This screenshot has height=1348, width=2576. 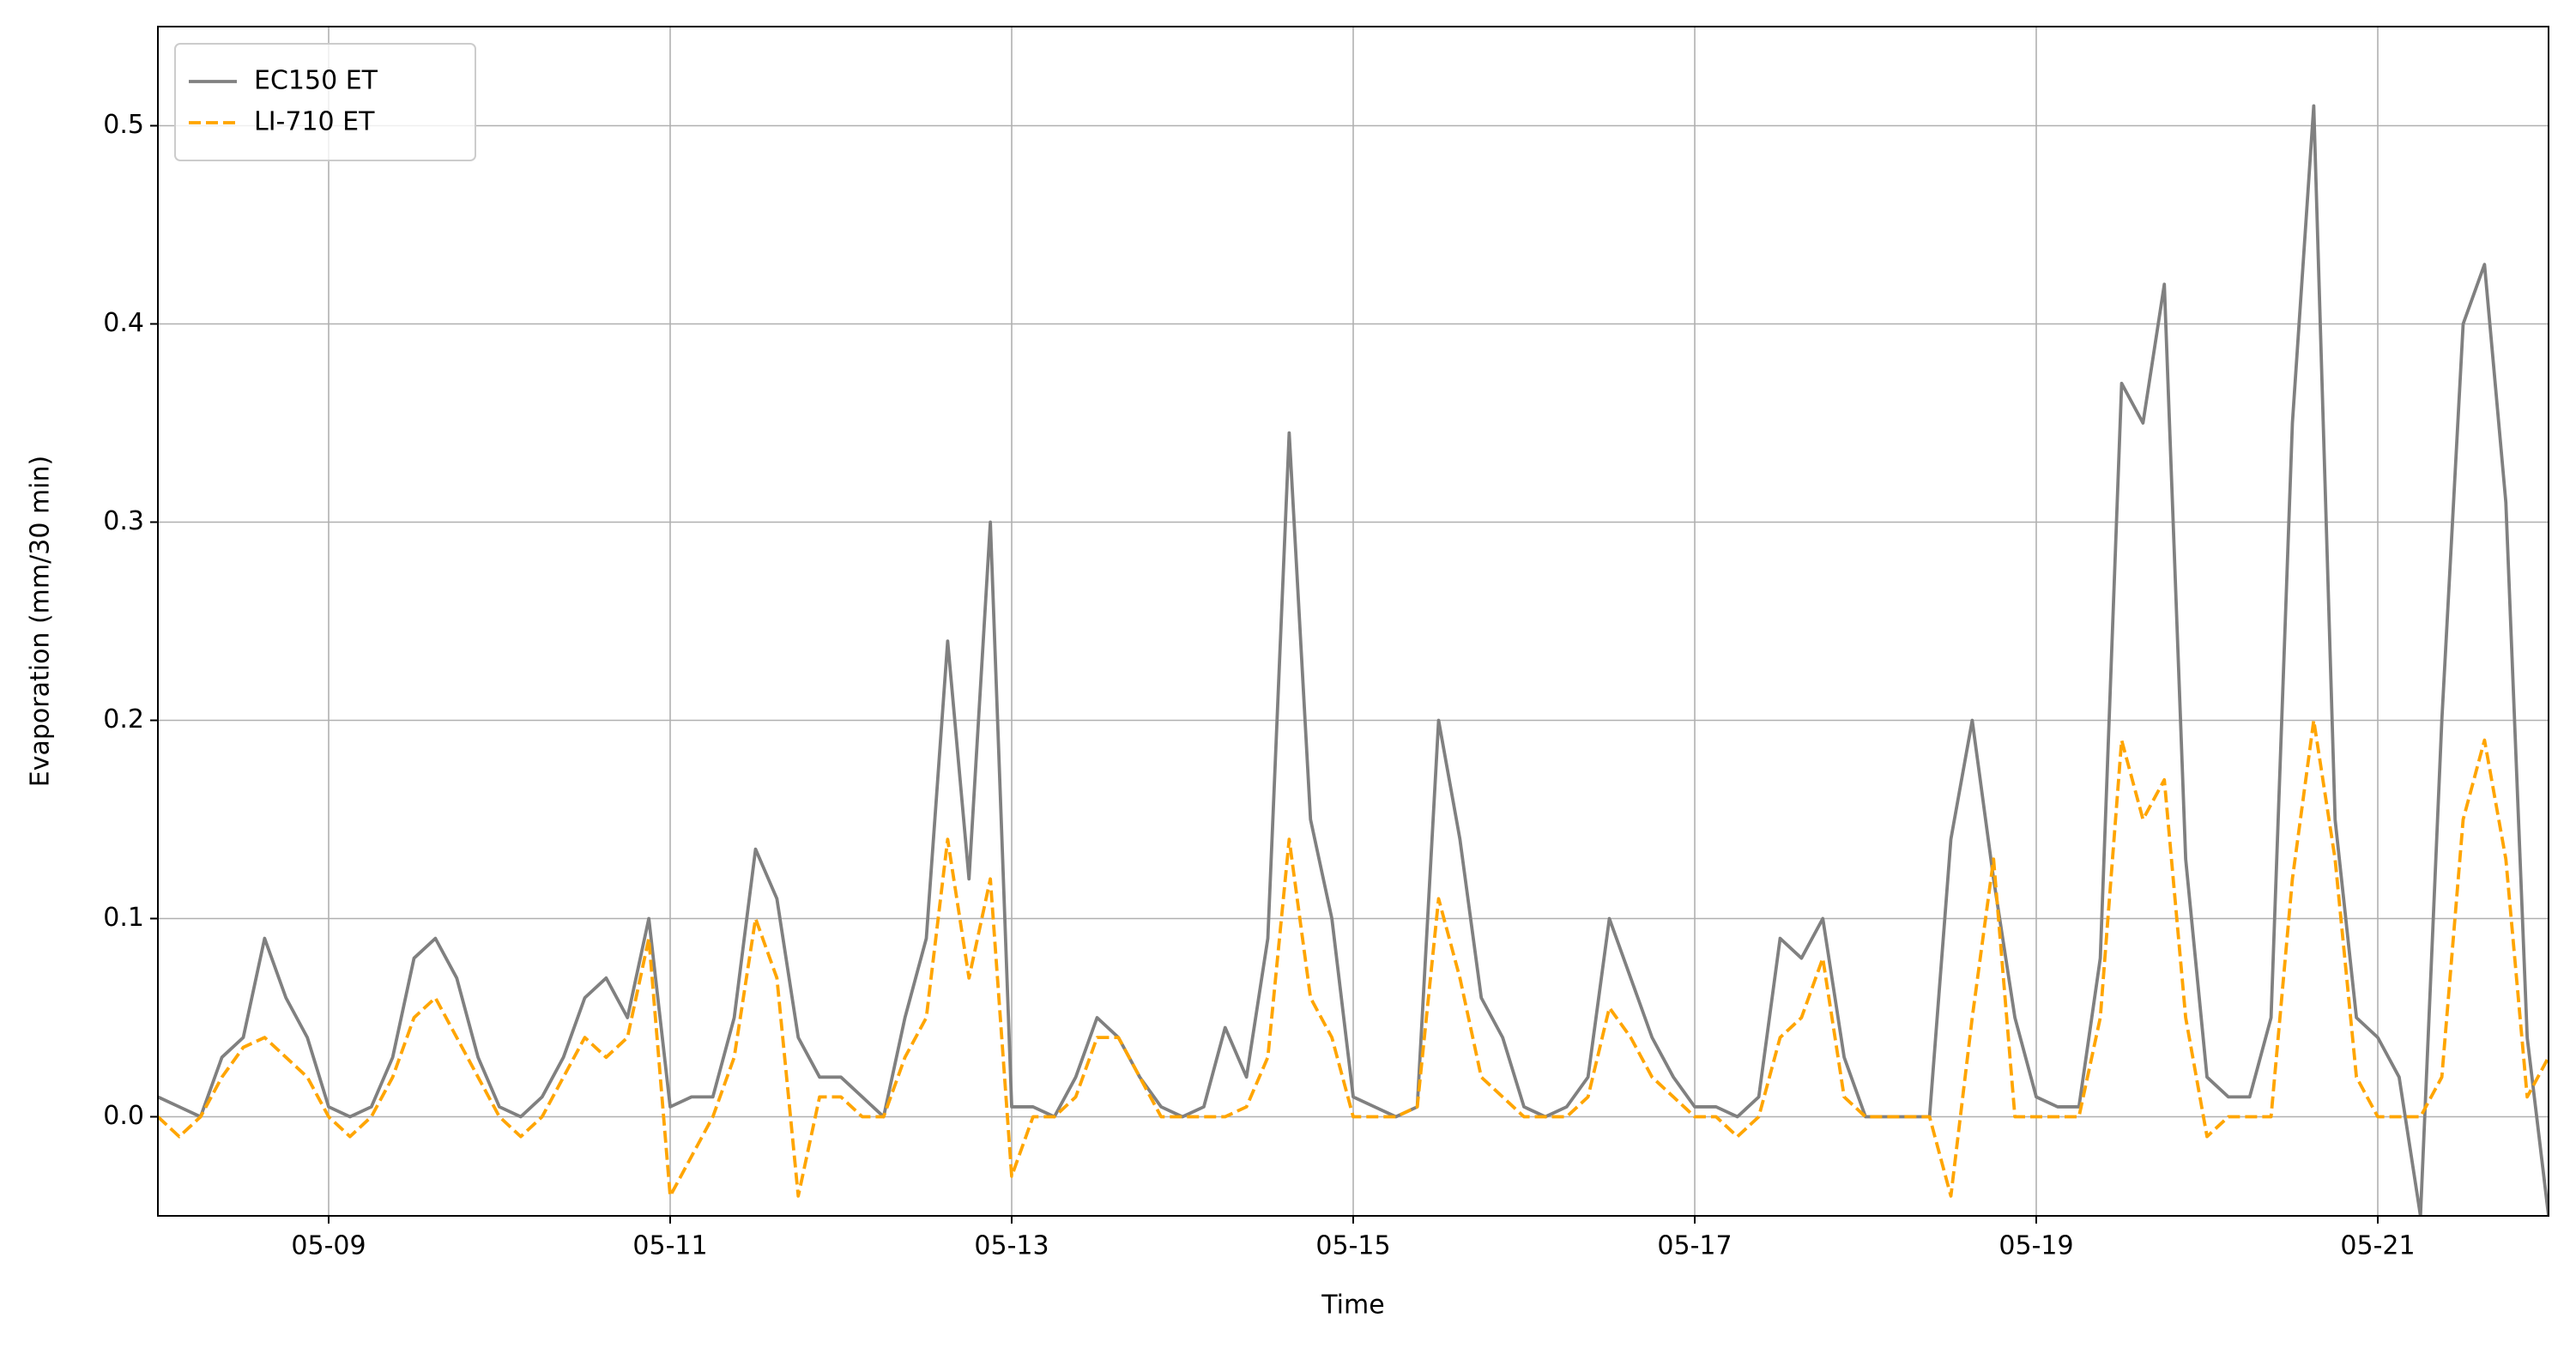 I want to click on x-tick-label: 05-15, so click(x=1352, y=1246).